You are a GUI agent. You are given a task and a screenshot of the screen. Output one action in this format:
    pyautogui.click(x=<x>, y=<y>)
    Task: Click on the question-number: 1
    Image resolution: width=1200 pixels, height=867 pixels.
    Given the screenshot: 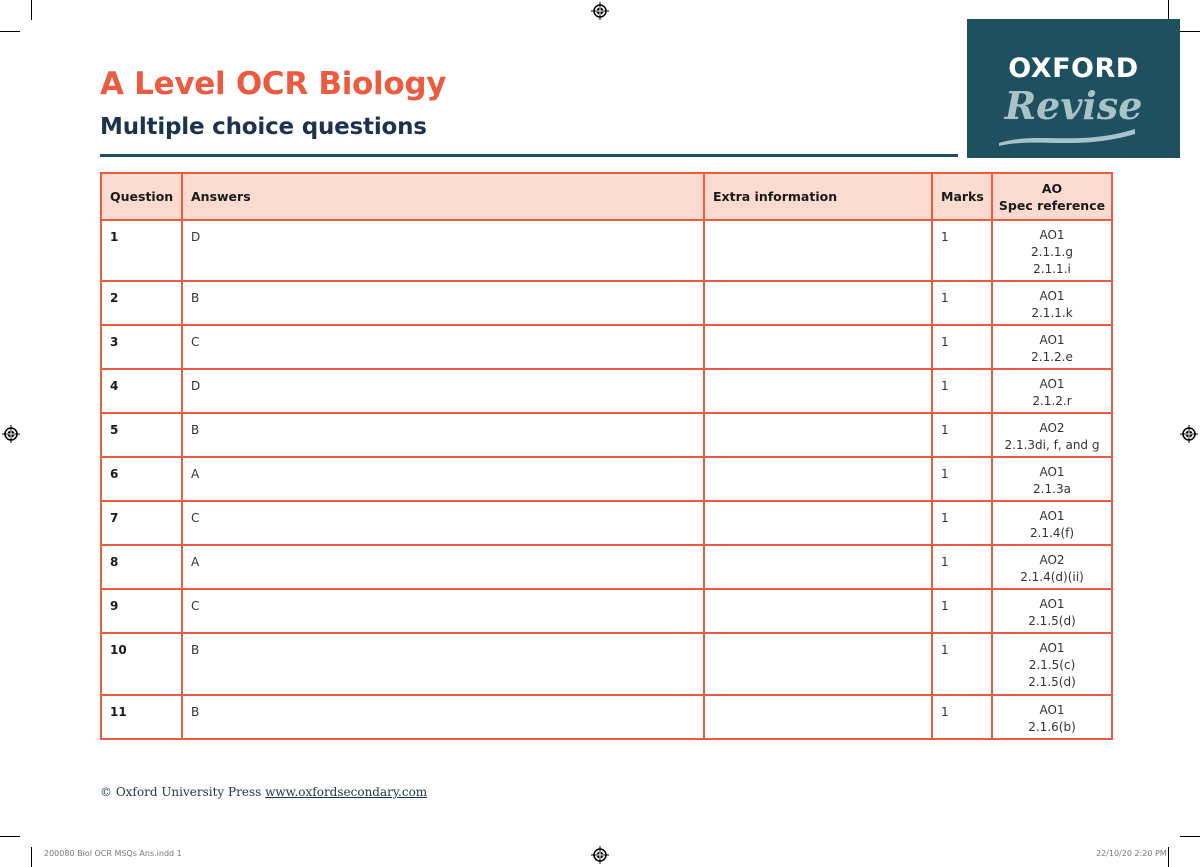 What is the action you would take?
    pyautogui.click(x=141, y=250)
    